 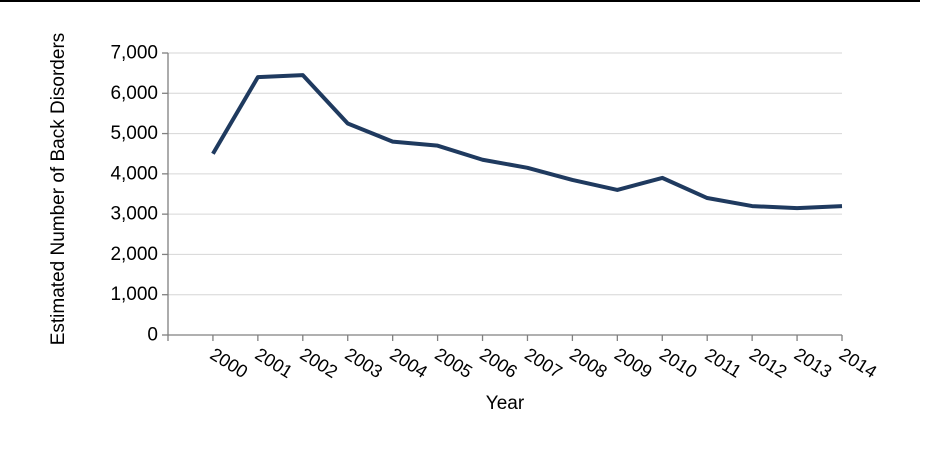 I want to click on x-tick-label: 2009, so click(x=633, y=363).